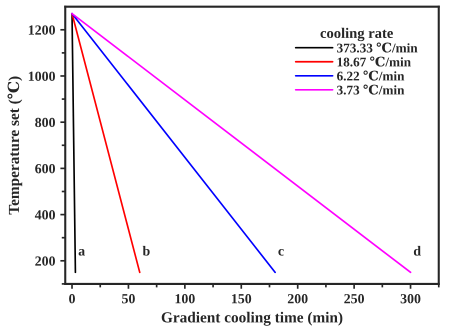  Describe the element at coordinates (252, 319) in the screenshot. I see `x-axis-title: Gradient cooling time (min)` at that location.